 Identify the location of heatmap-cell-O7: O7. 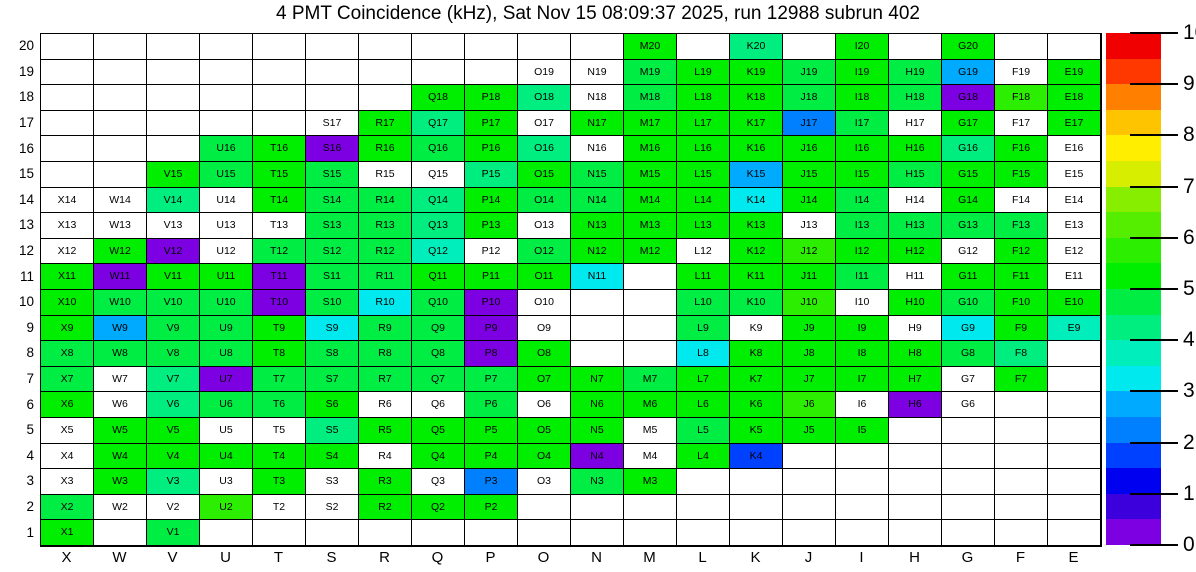
(544, 379).